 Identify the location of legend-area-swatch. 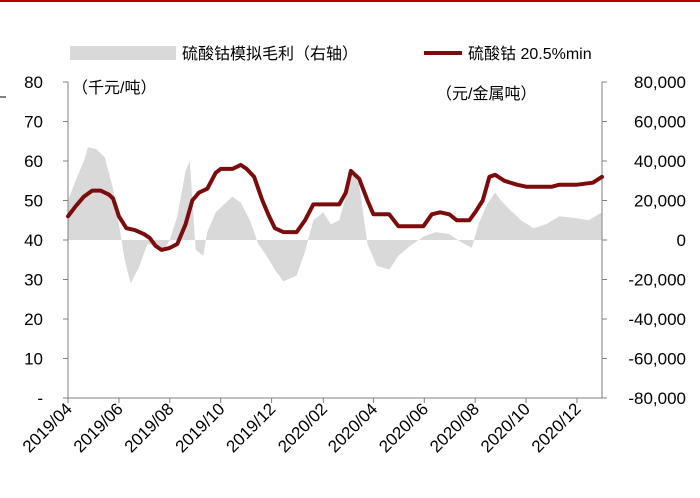
(123, 53).